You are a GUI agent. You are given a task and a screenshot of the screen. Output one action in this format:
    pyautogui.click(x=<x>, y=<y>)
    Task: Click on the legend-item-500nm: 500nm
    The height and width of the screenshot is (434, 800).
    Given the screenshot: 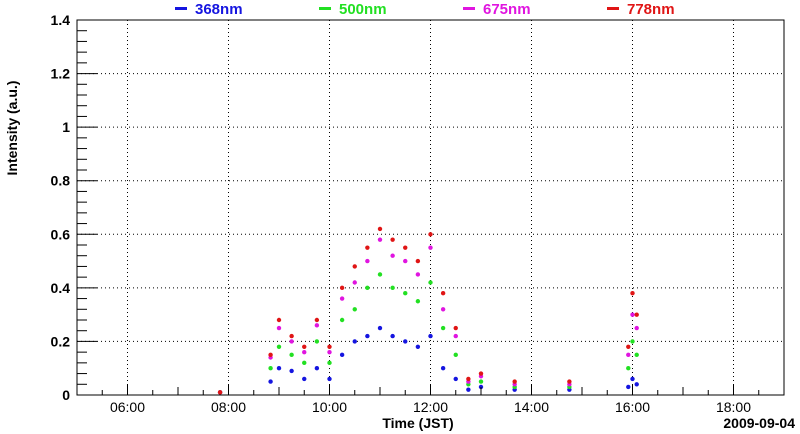 What is the action you would take?
    pyautogui.click(x=353, y=10)
    